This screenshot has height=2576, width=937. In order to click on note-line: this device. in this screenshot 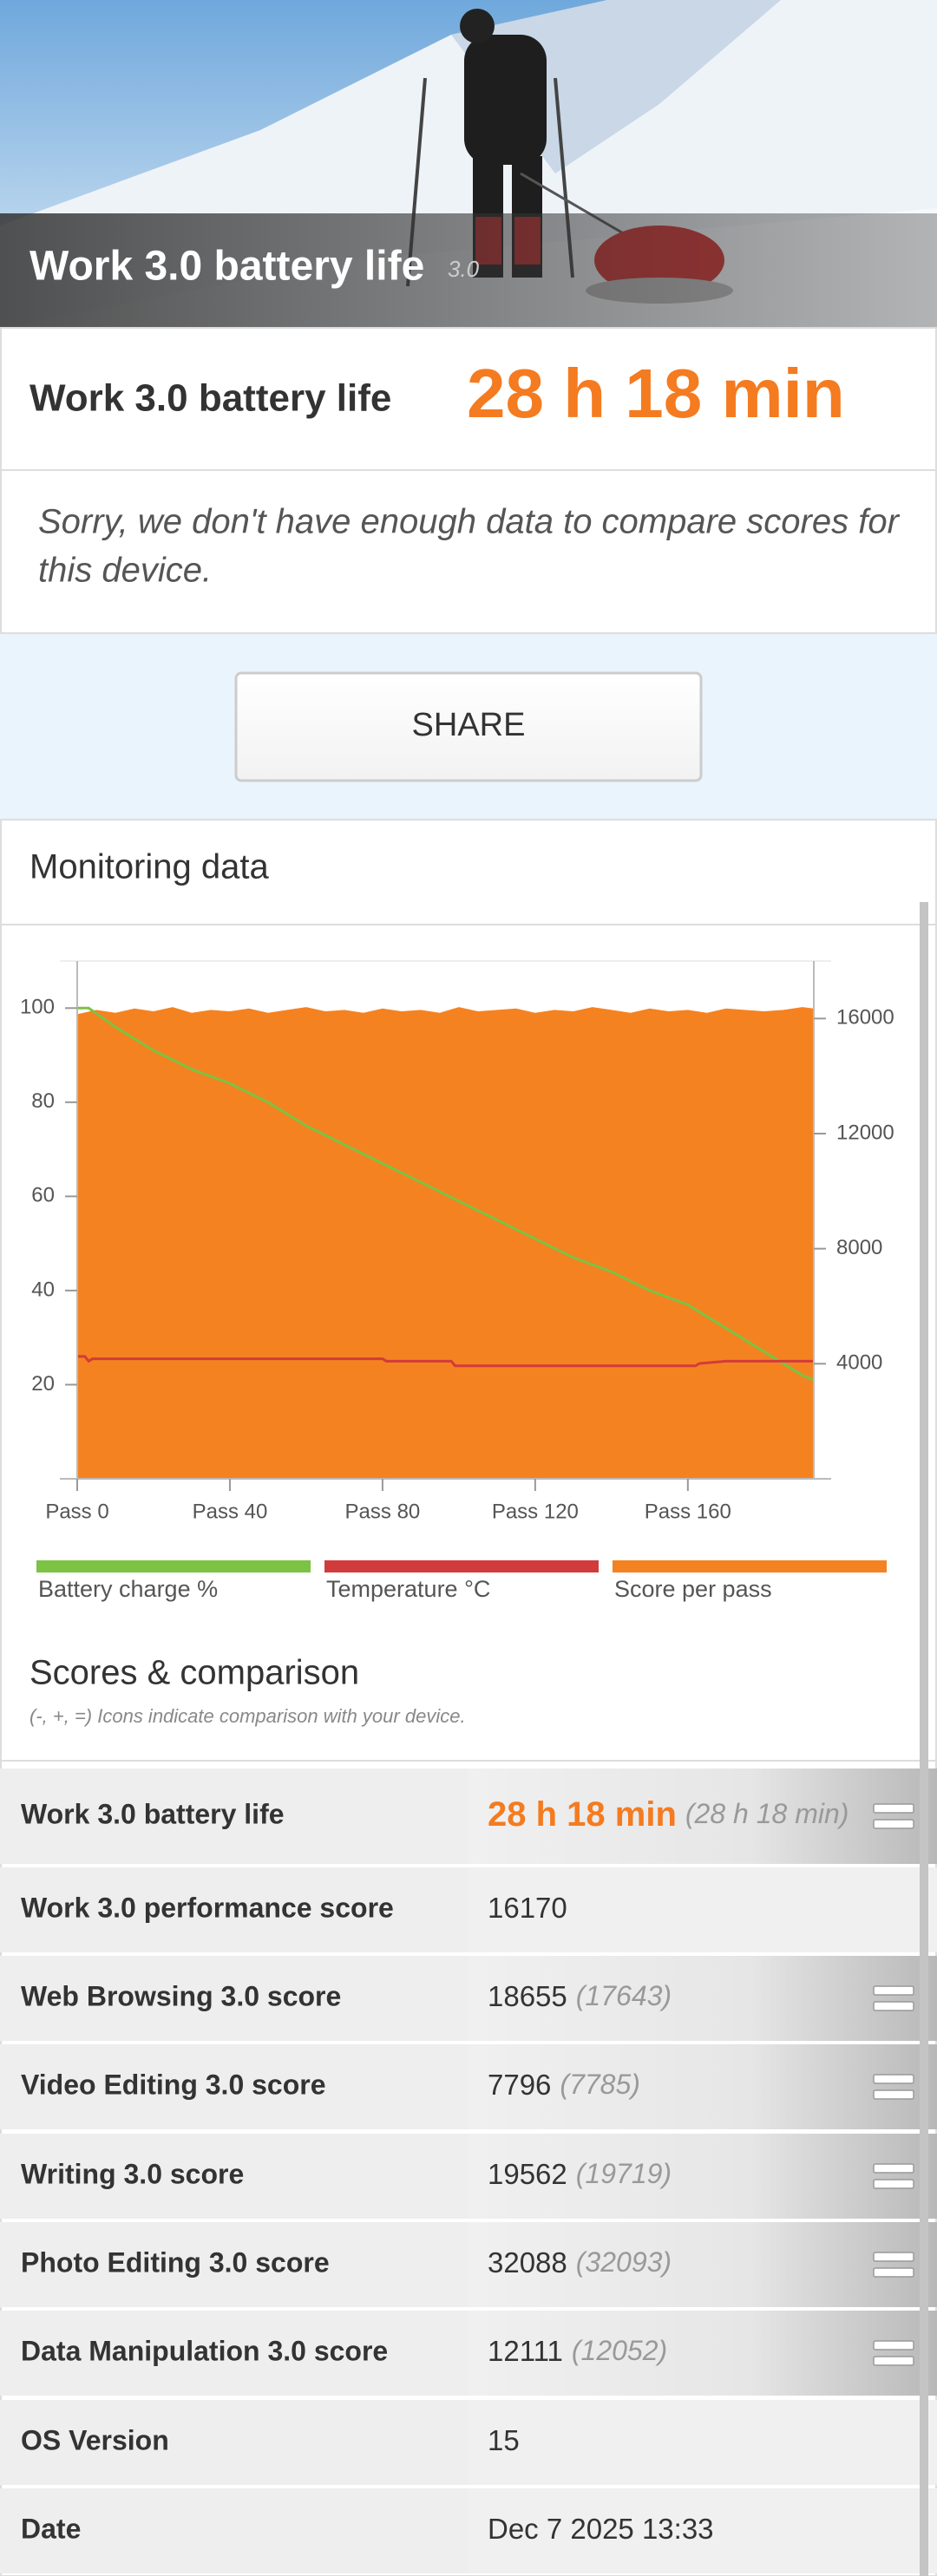, I will do `click(125, 571)`.